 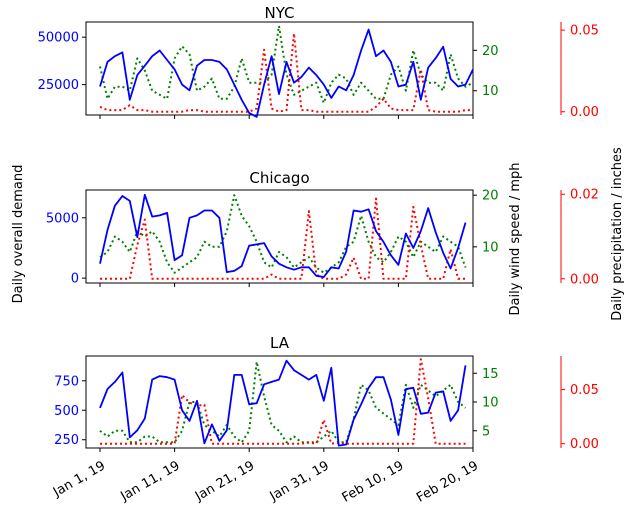 What do you see at coordinates (62, 218) in the screenshot?
I see `demand-ytick-label: 5000` at bounding box center [62, 218].